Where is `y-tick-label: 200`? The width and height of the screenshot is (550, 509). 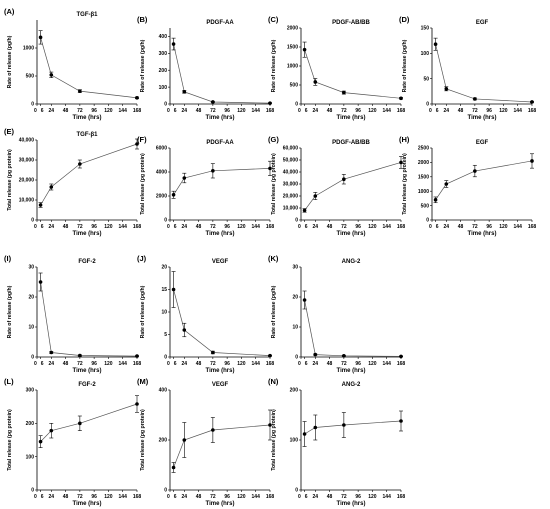 y-tick-label: 200 is located at coordinates (163, 71).